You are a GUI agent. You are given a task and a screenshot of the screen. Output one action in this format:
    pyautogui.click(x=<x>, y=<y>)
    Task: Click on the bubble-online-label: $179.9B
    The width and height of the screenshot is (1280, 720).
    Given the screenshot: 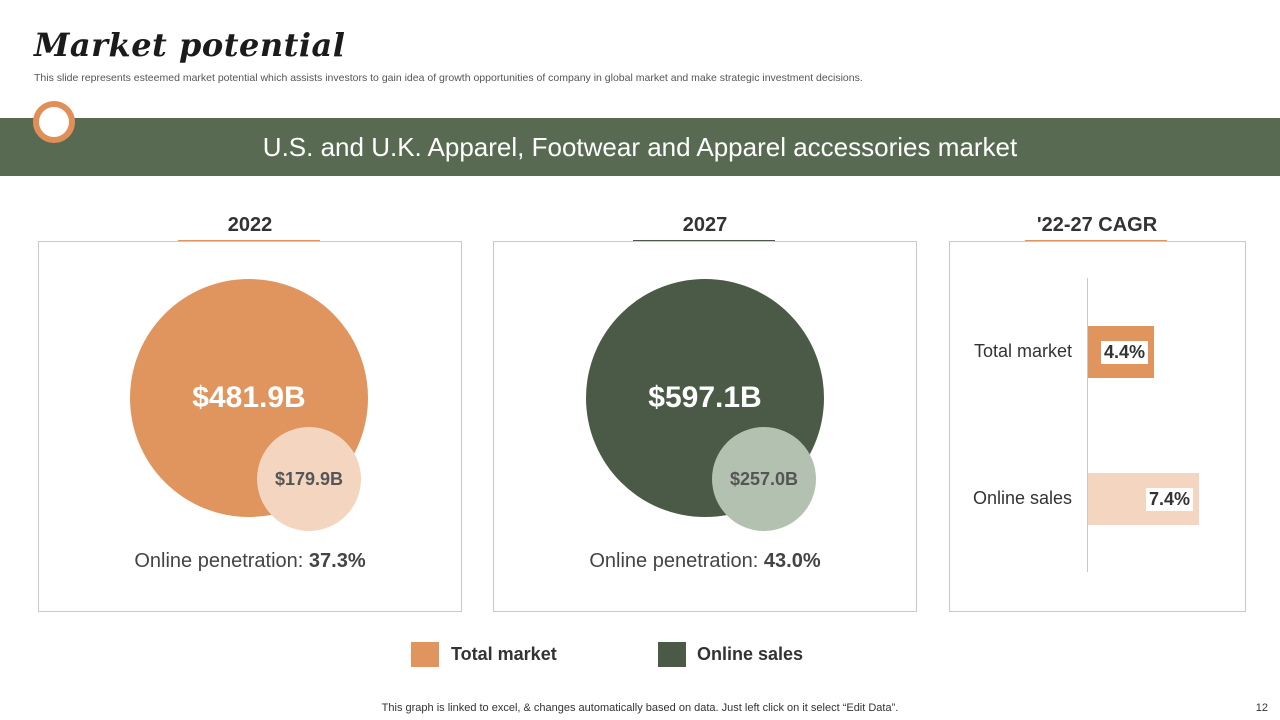 What is the action you would take?
    pyautogui.click(x=309, y=478)
    